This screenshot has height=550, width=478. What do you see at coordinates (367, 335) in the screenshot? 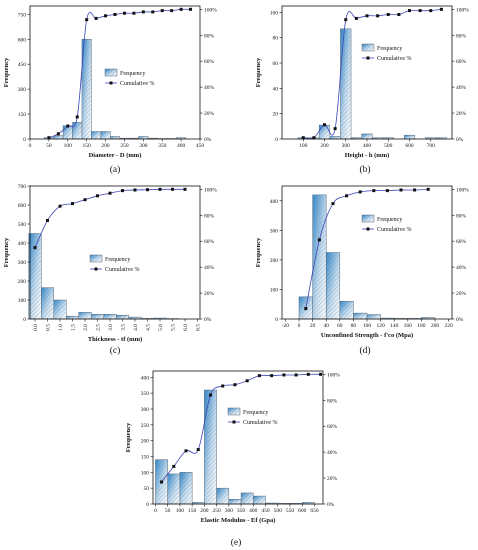
I see `x-axis-label: Unconfined Strength - f'co (Mpa)` at bounding box center [367, 335].